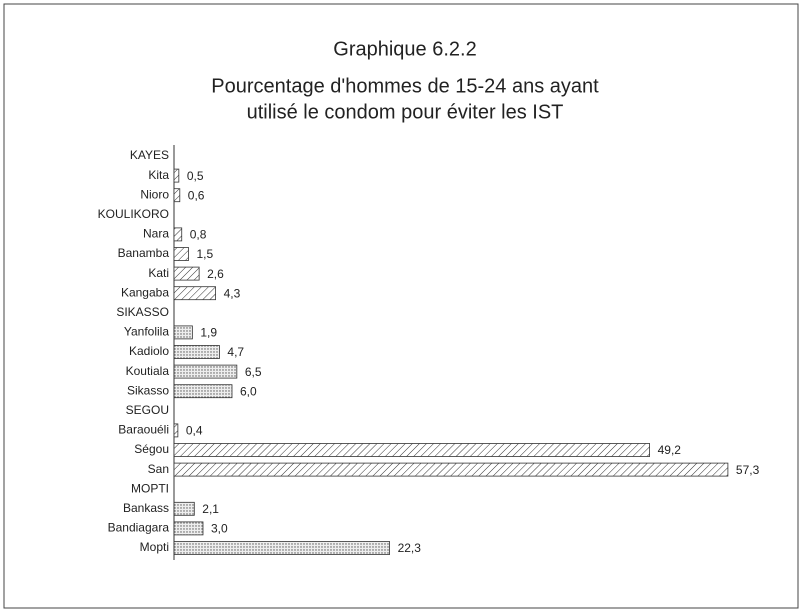 This screenshot has width=804, height=613. I want to click on value-label: 4,3, so click(232, 293).